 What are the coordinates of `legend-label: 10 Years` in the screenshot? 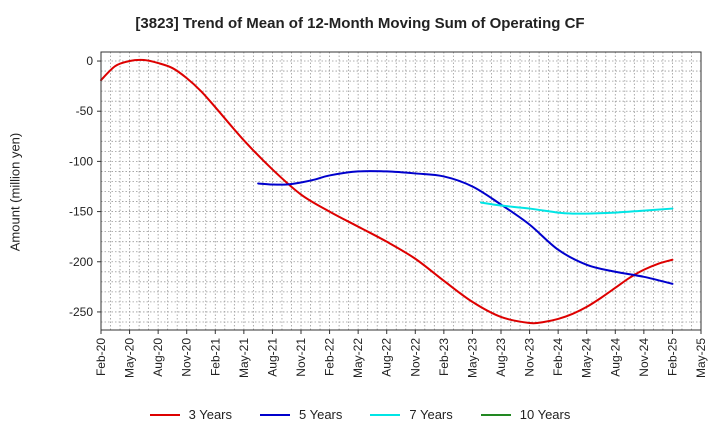 It's located at (545, 414).